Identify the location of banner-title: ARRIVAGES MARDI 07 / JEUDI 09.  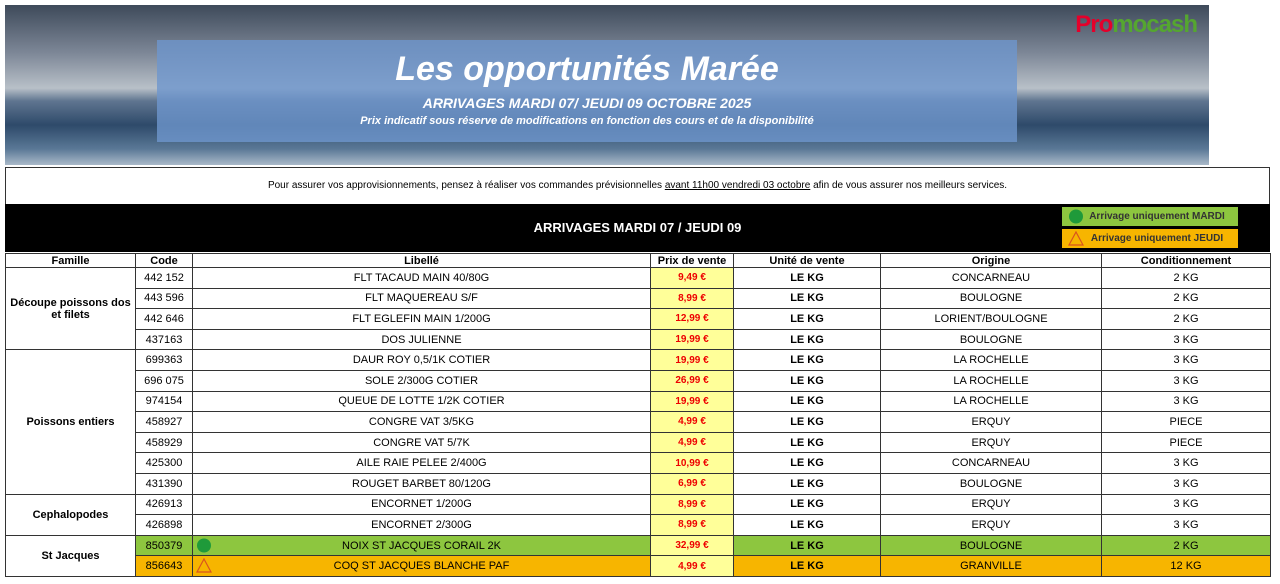
(637, 227).